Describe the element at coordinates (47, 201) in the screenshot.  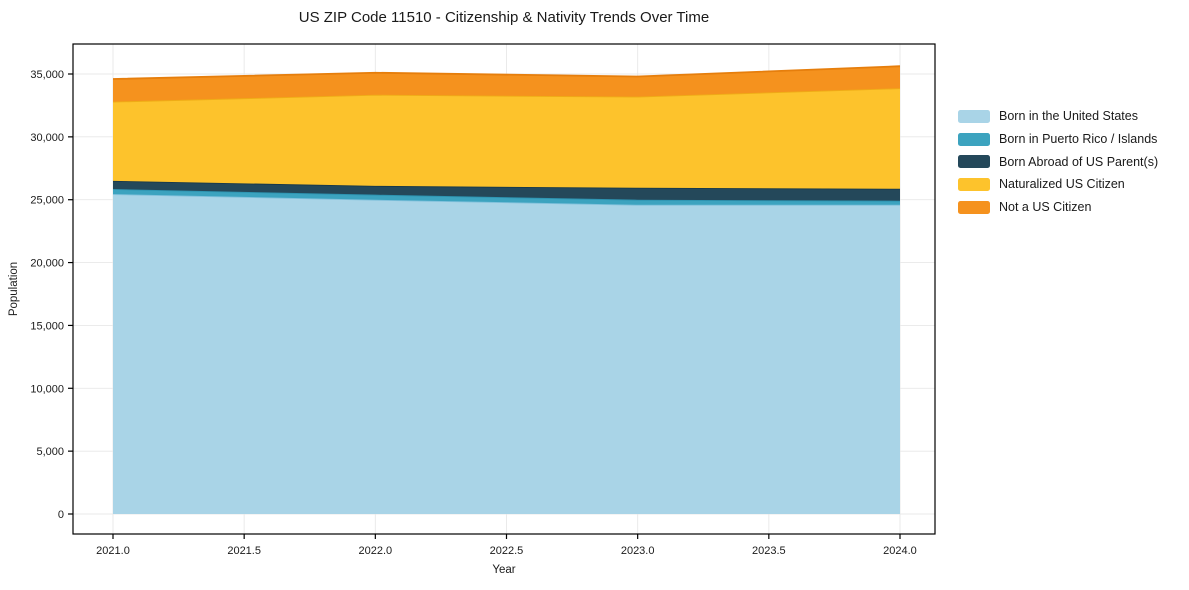
I see `y-tick-label: 25,000` at that location.